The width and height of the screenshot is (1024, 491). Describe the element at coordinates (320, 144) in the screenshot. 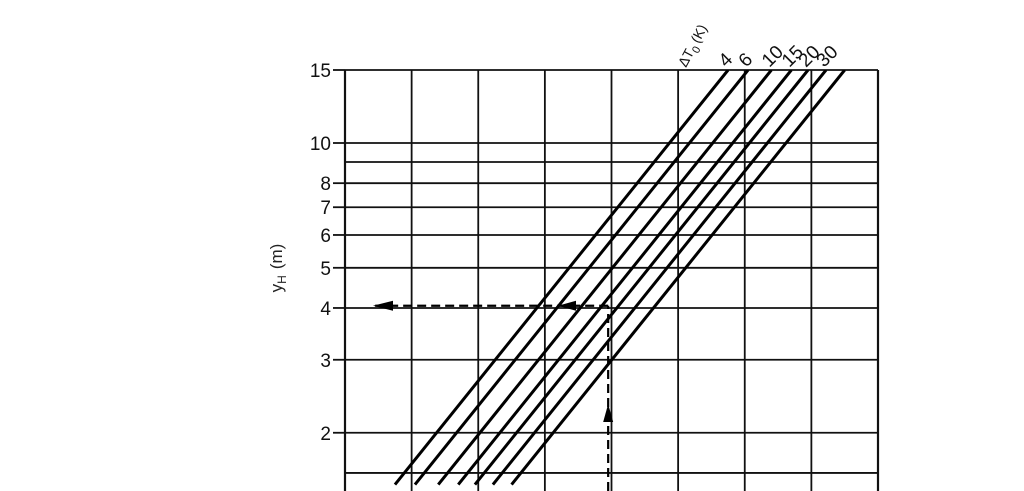

I see `y-tick-label: 10` at that location.